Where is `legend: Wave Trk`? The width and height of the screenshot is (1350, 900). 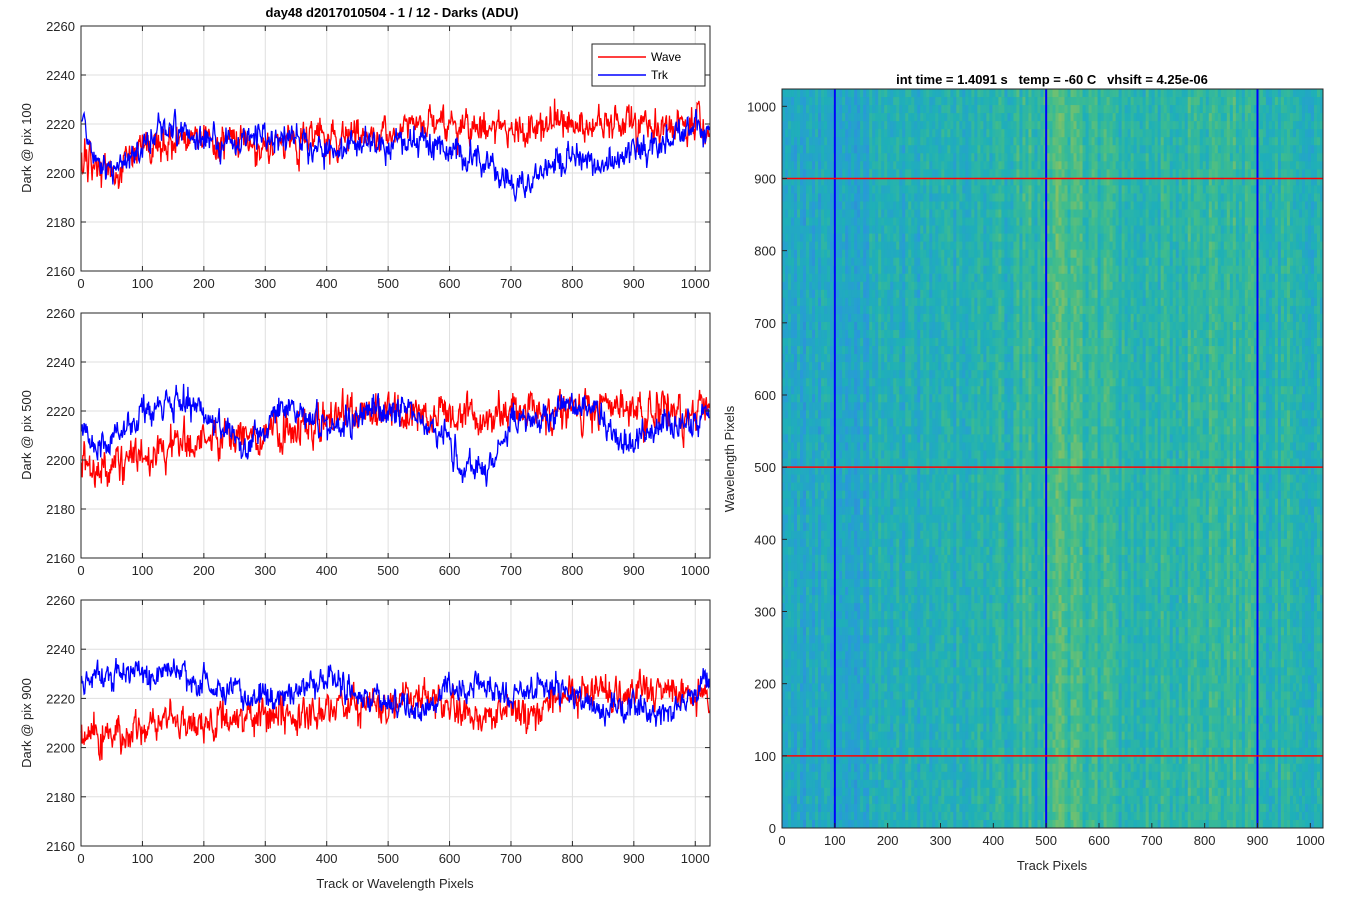
legend: Wave Trk is located at coordinates (648, 65).